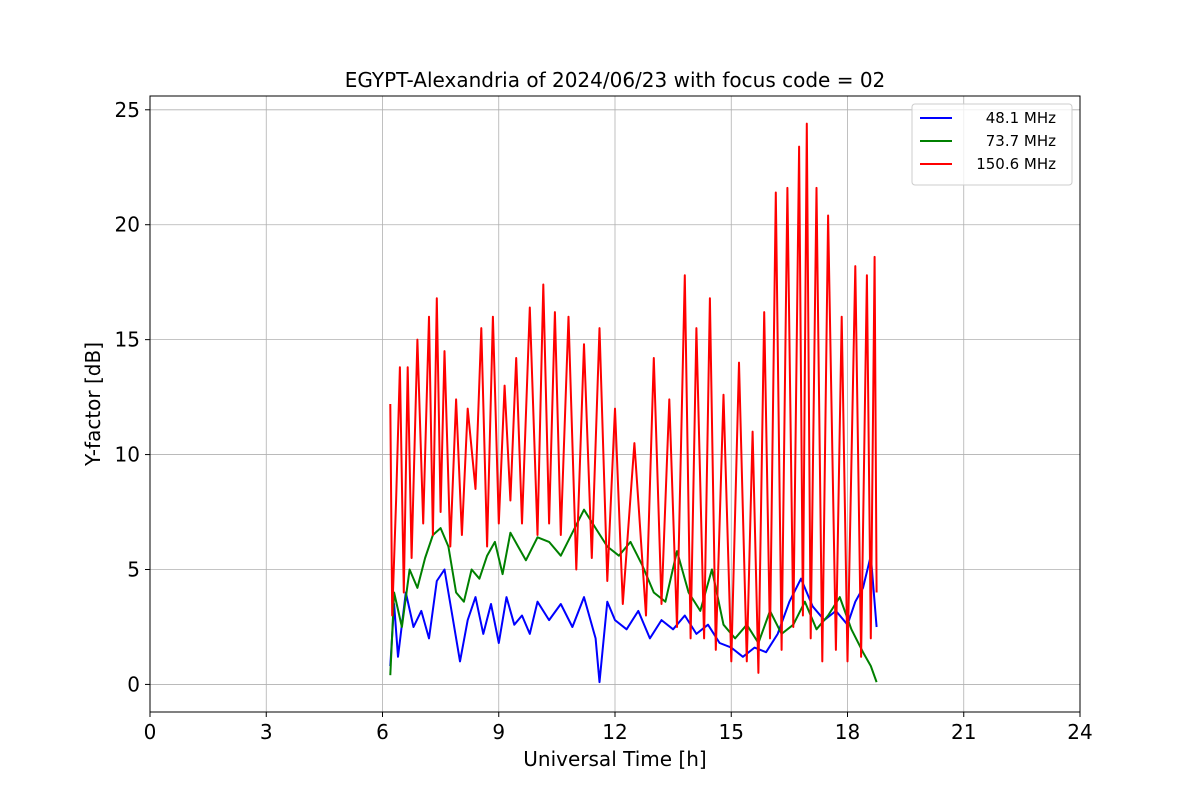 The image size is (1200, 804). Describe the element at coordinates (133, 569) in the screenshot. I see `y-tick-label: 5` at that location.